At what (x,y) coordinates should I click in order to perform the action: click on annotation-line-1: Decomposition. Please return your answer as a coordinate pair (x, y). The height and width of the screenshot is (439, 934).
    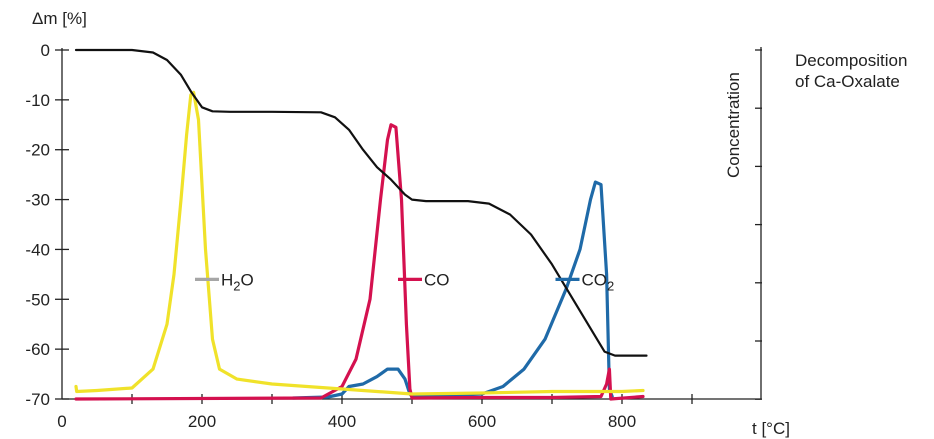
    Looking at the image, I should click on (851, 60).